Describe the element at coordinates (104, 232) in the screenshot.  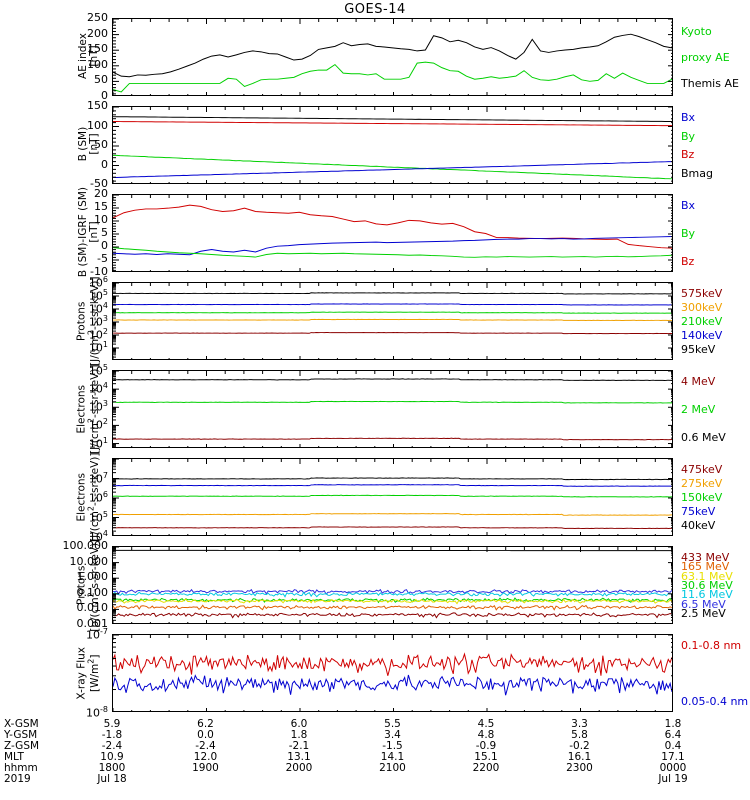
I see `y-tick-label: 5` at that location.